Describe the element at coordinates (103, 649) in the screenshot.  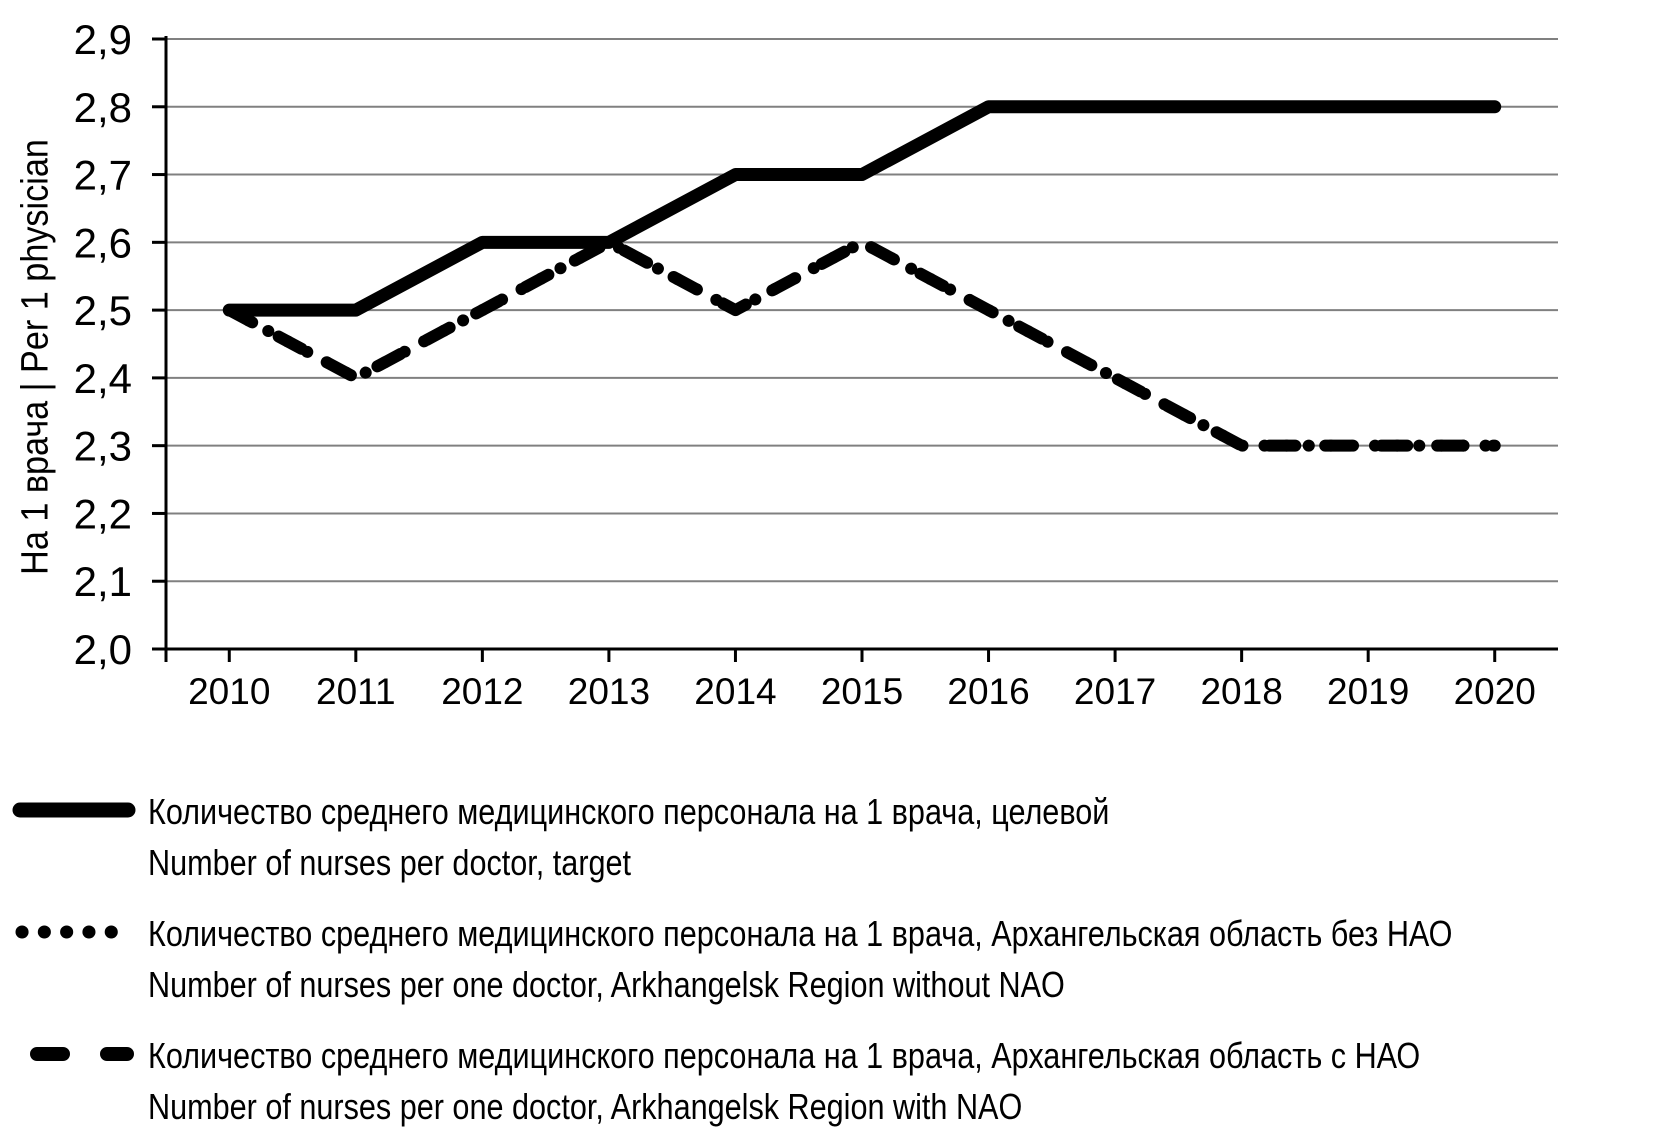
I see `y-tick-label: 2,0` at that location.